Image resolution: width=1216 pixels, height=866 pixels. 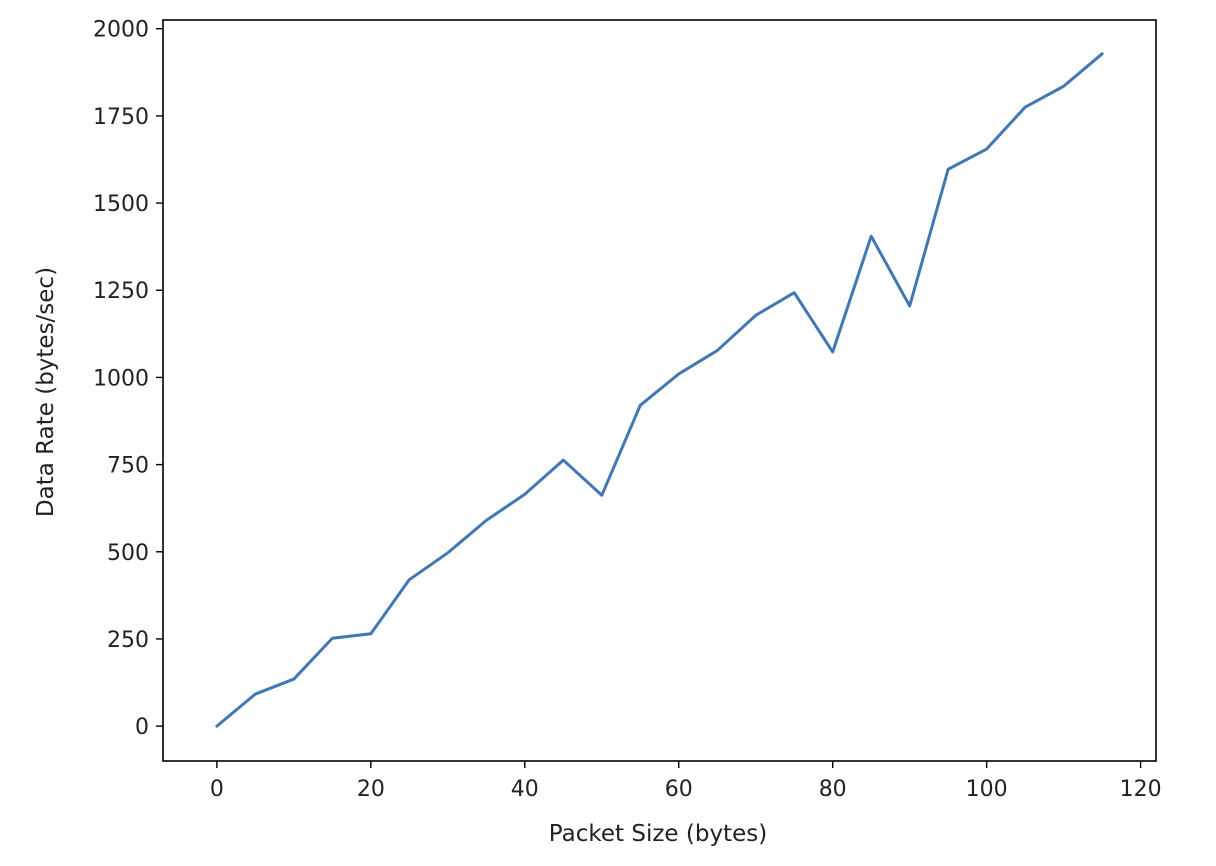 I want to click on y-tick-label: 250, so click(x=128, y=640).